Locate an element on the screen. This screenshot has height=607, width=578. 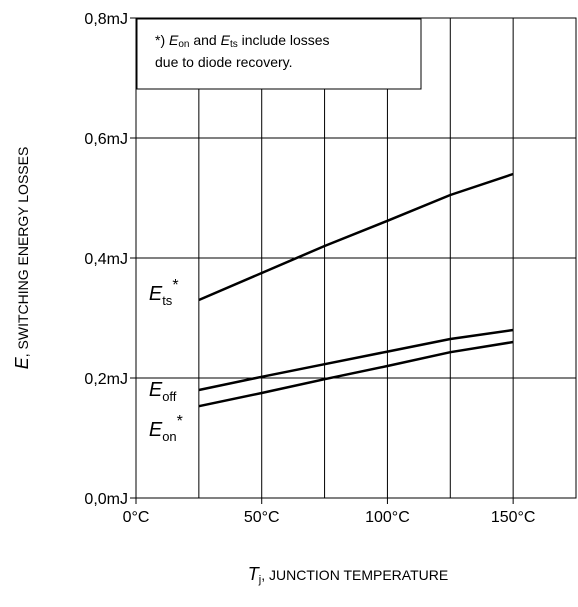
y-tick-label: 0,0mJ is located at coordinates (106, 499).